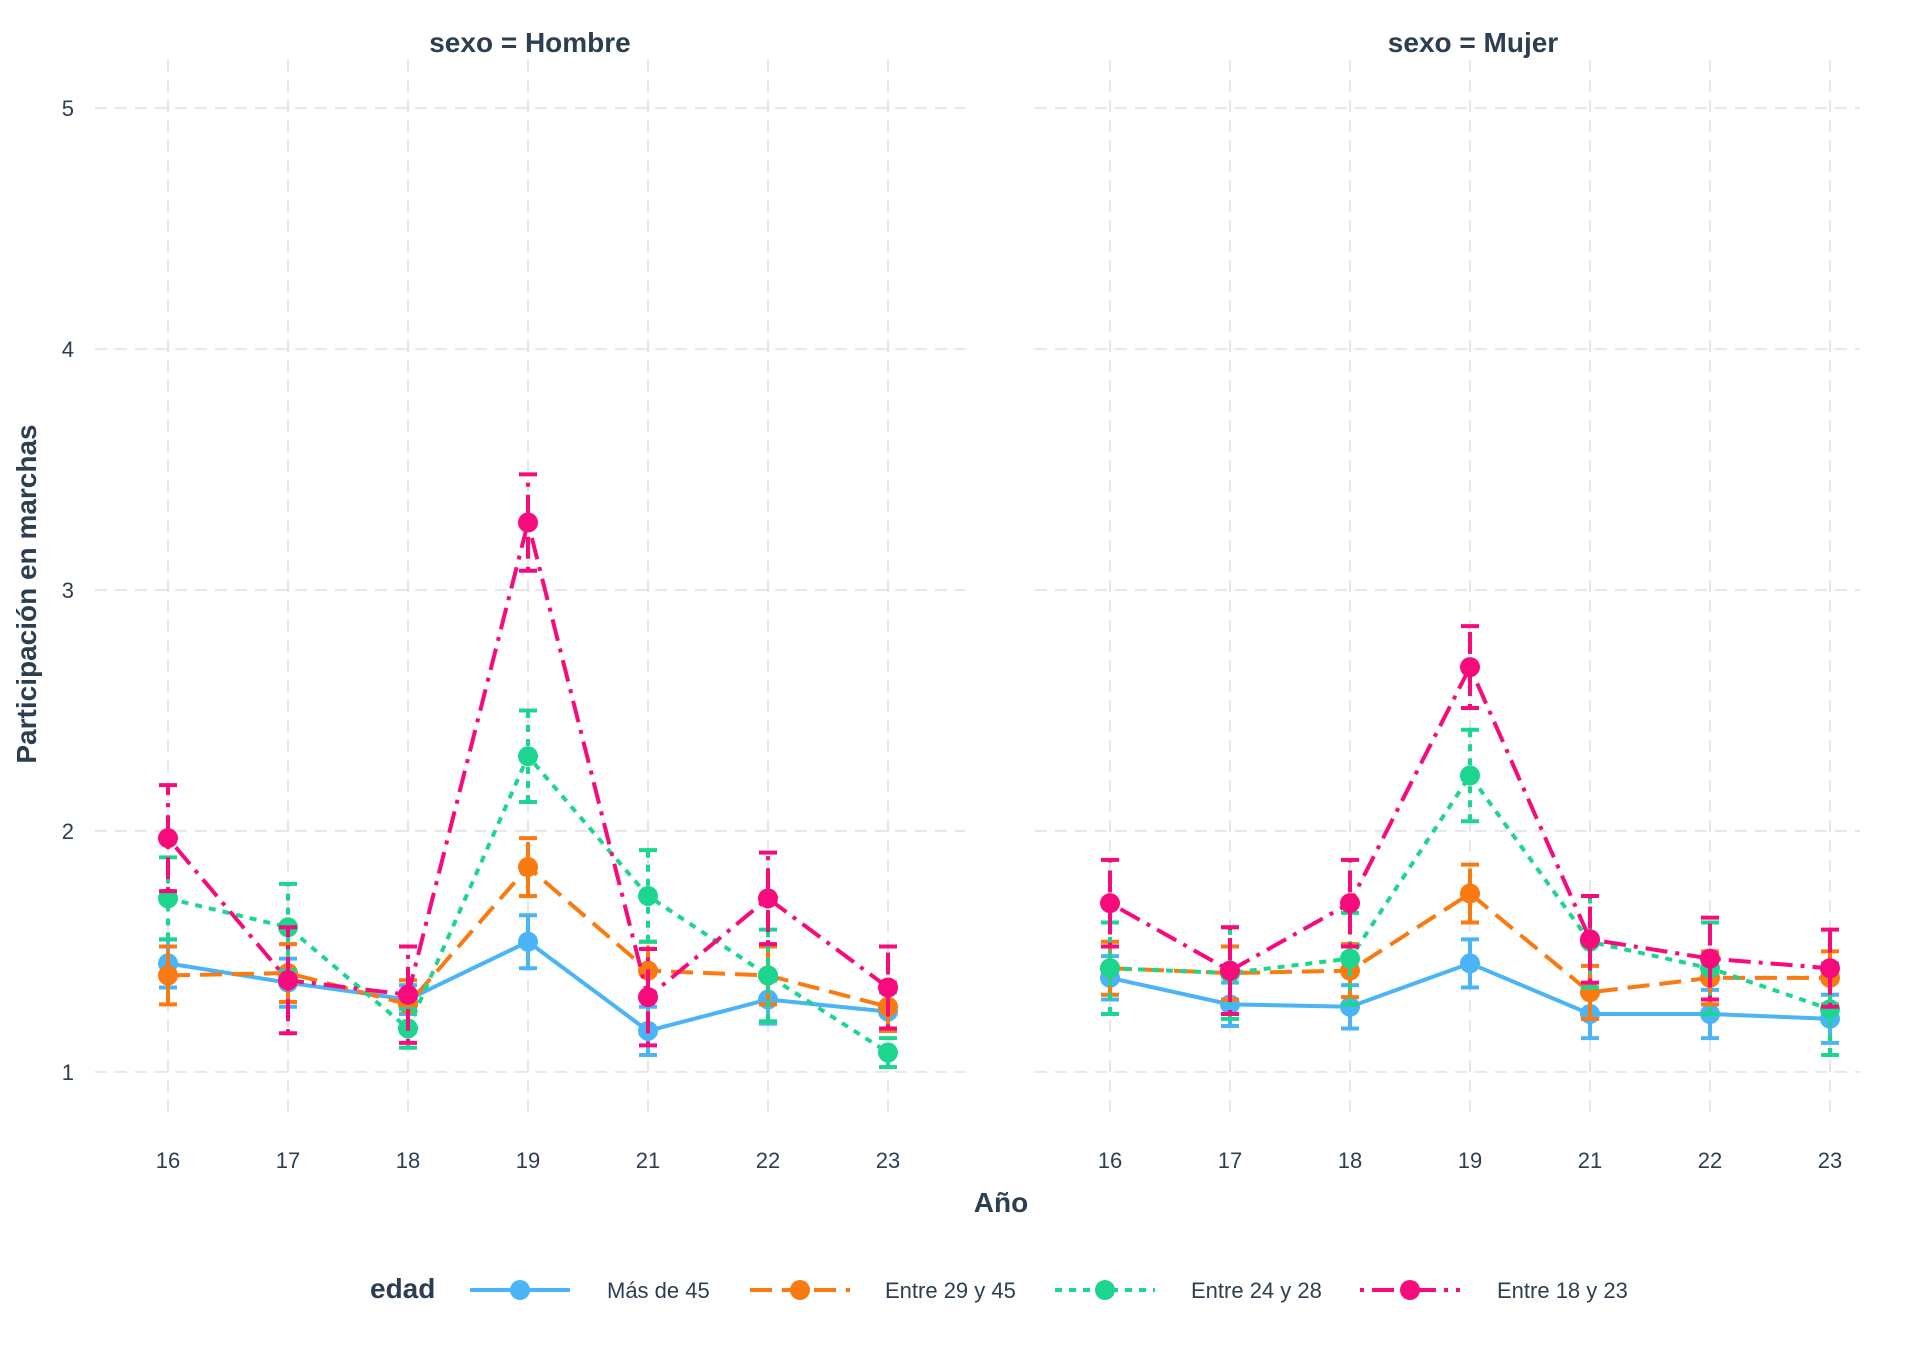 The image size is (1920, 1349). I want to click on legend-label-entre-24-y-28: Entre 24 y 28, so click(1256, 1290).